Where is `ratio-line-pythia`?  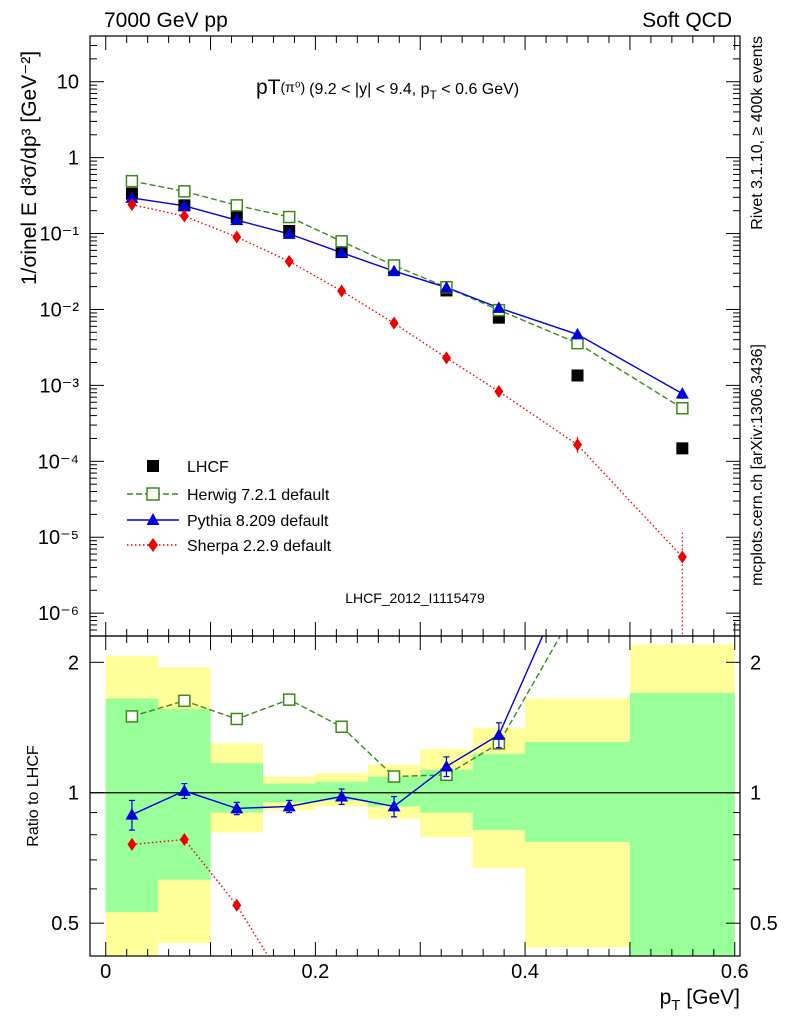 ratio-line-pythia is located at coordinates (337, 726).